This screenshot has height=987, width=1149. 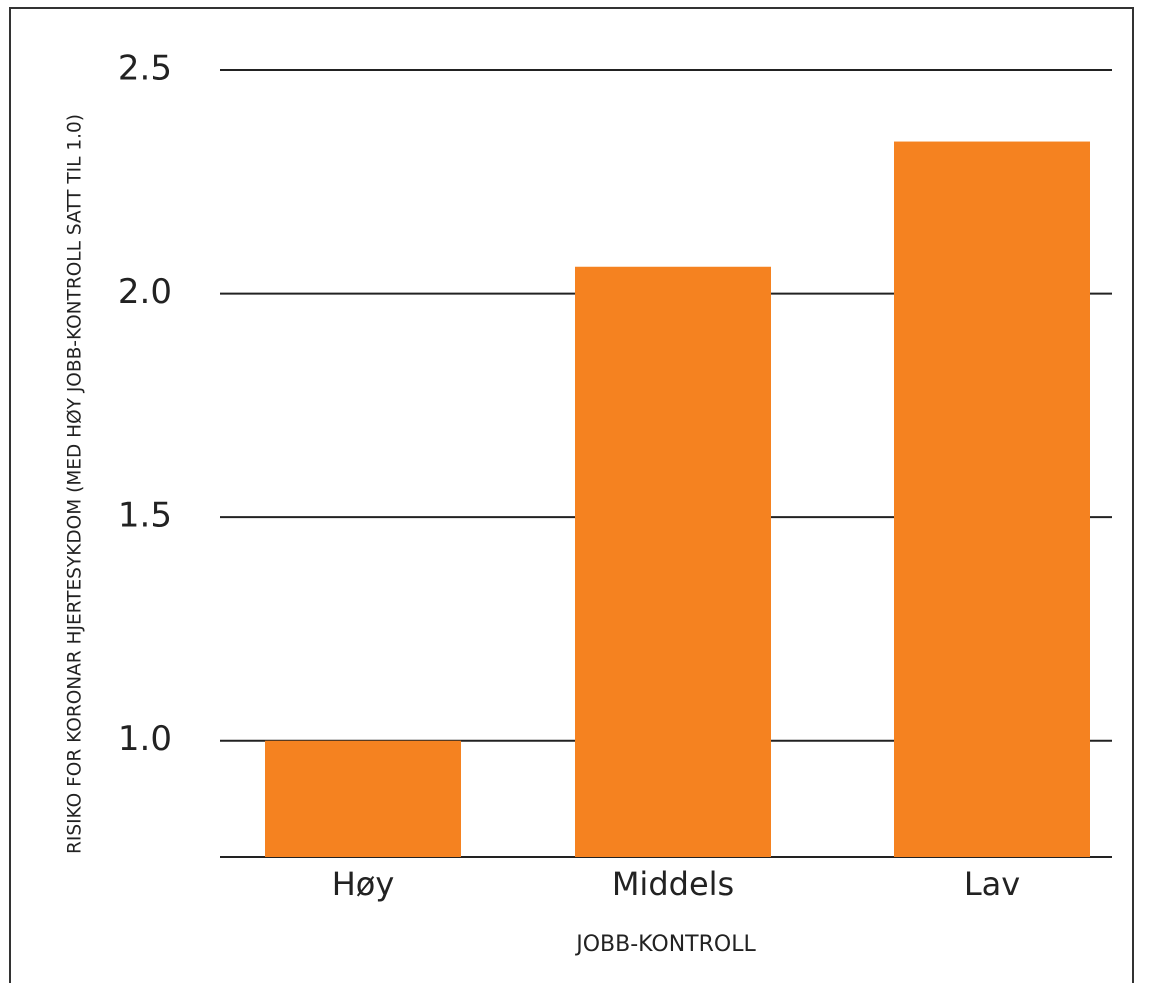 What do you see at coordinates (673, 884) in the screenshot?
I see `x-tick-label: Middels` at bounding box center [673, 884].